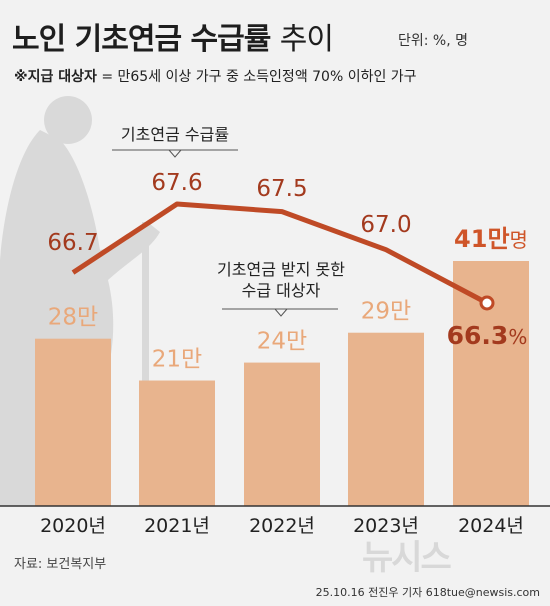 The image size is (550, 606). What do you see at coordinates (281, 269) in the screenshot?
I see `bar-annotation-line1: 기초연금 받지 못한` at bounding box center [281, 269].